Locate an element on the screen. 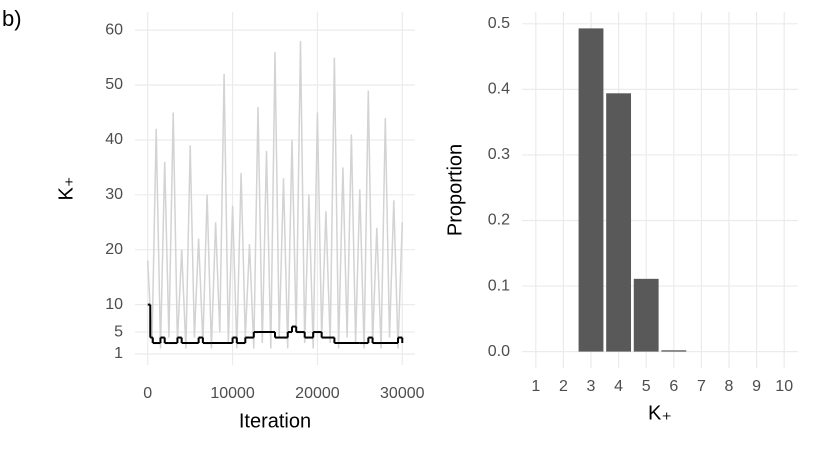 The image size is (814, 452). y-tick-label: 40 is located at coordinates (114, 139).